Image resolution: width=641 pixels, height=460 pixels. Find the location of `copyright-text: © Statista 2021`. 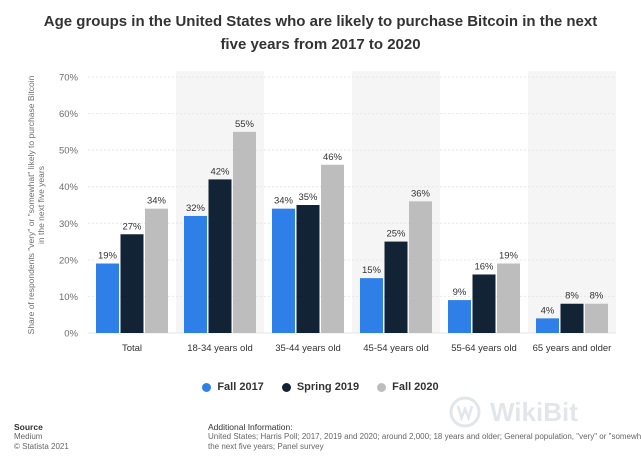

copyright-text: © Statista 2021 is located at coordinates (41, 446).